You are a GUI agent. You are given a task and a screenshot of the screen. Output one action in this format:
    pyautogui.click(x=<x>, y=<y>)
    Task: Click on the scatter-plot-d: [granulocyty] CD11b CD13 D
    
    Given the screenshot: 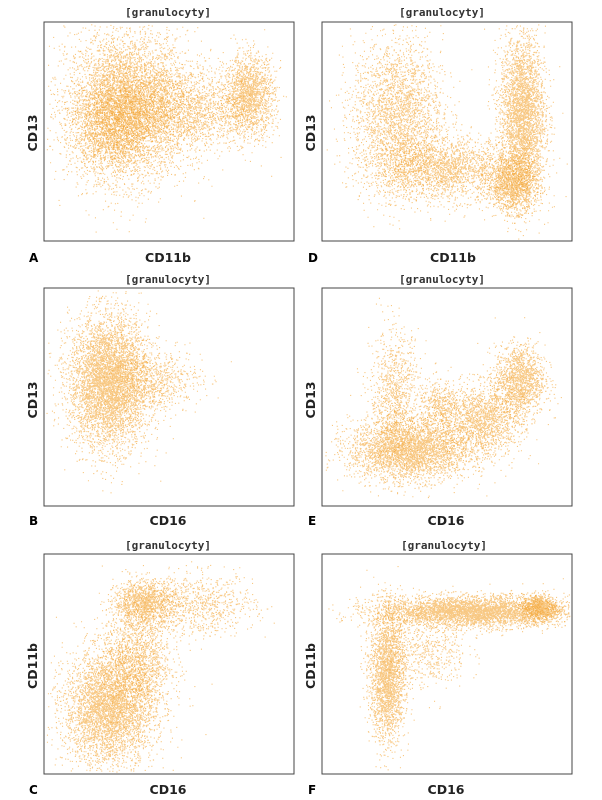 What is the action you would take?
    pyautogui.click(x=438, y=135)
    